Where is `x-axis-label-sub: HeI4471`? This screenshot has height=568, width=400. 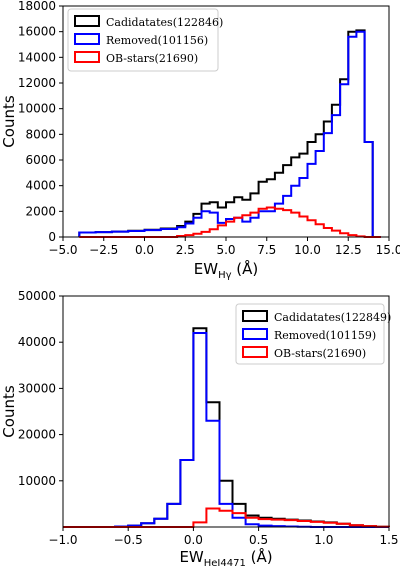
x-axis-label-sub: HeI4471 is located at coordinates (225, 563).